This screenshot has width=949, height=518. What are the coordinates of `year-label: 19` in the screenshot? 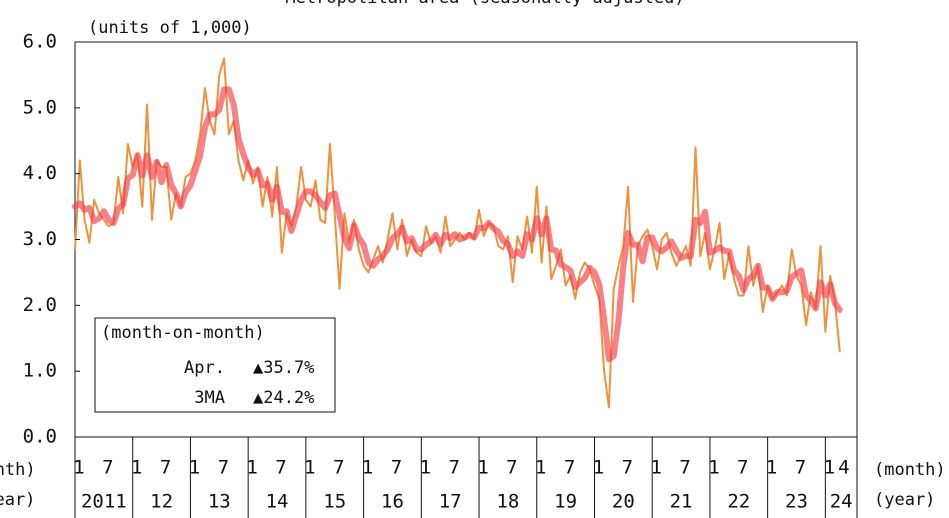 It's located at (565, 502).